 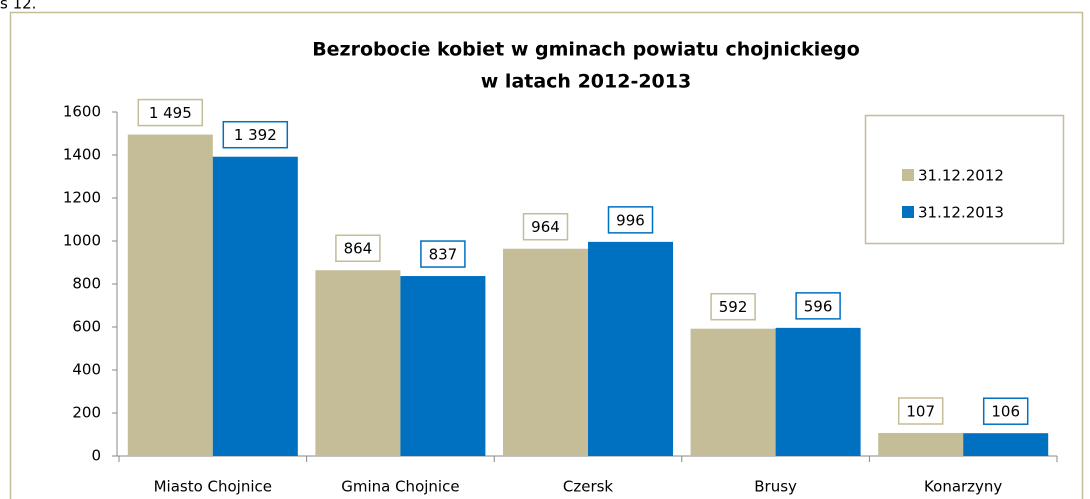 What do you see at coordinates (86, 370) in the screenshot?
I see `y-tick-label: 400` at bounding box center [86, 370].